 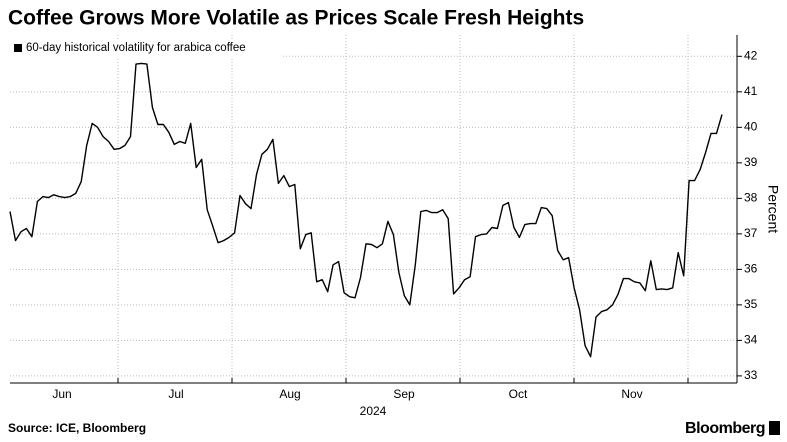 What do you see at coordinates (751, 375) in the screenshot?
I see `y-tick-label: 33` at bounding box center [751, 375].